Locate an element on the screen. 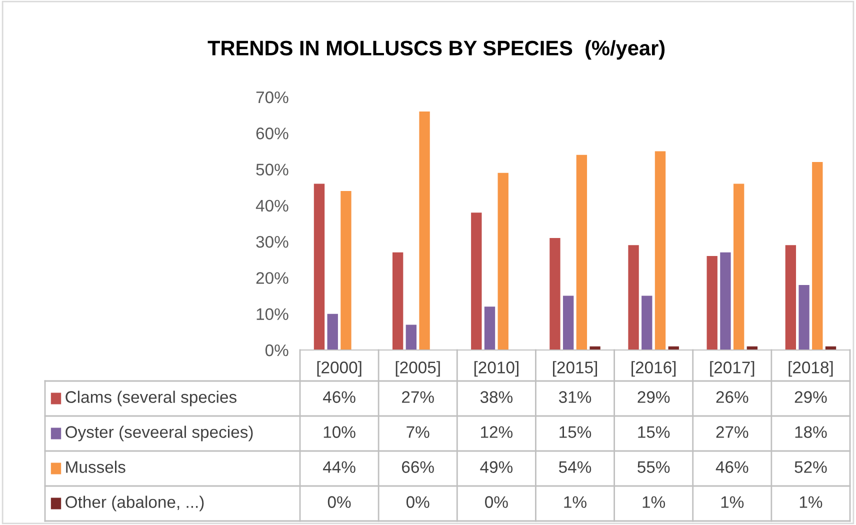 The width and height of the screenshot is (856, 525). x-tick-label: [2017] is located at coordinates (732, 369).